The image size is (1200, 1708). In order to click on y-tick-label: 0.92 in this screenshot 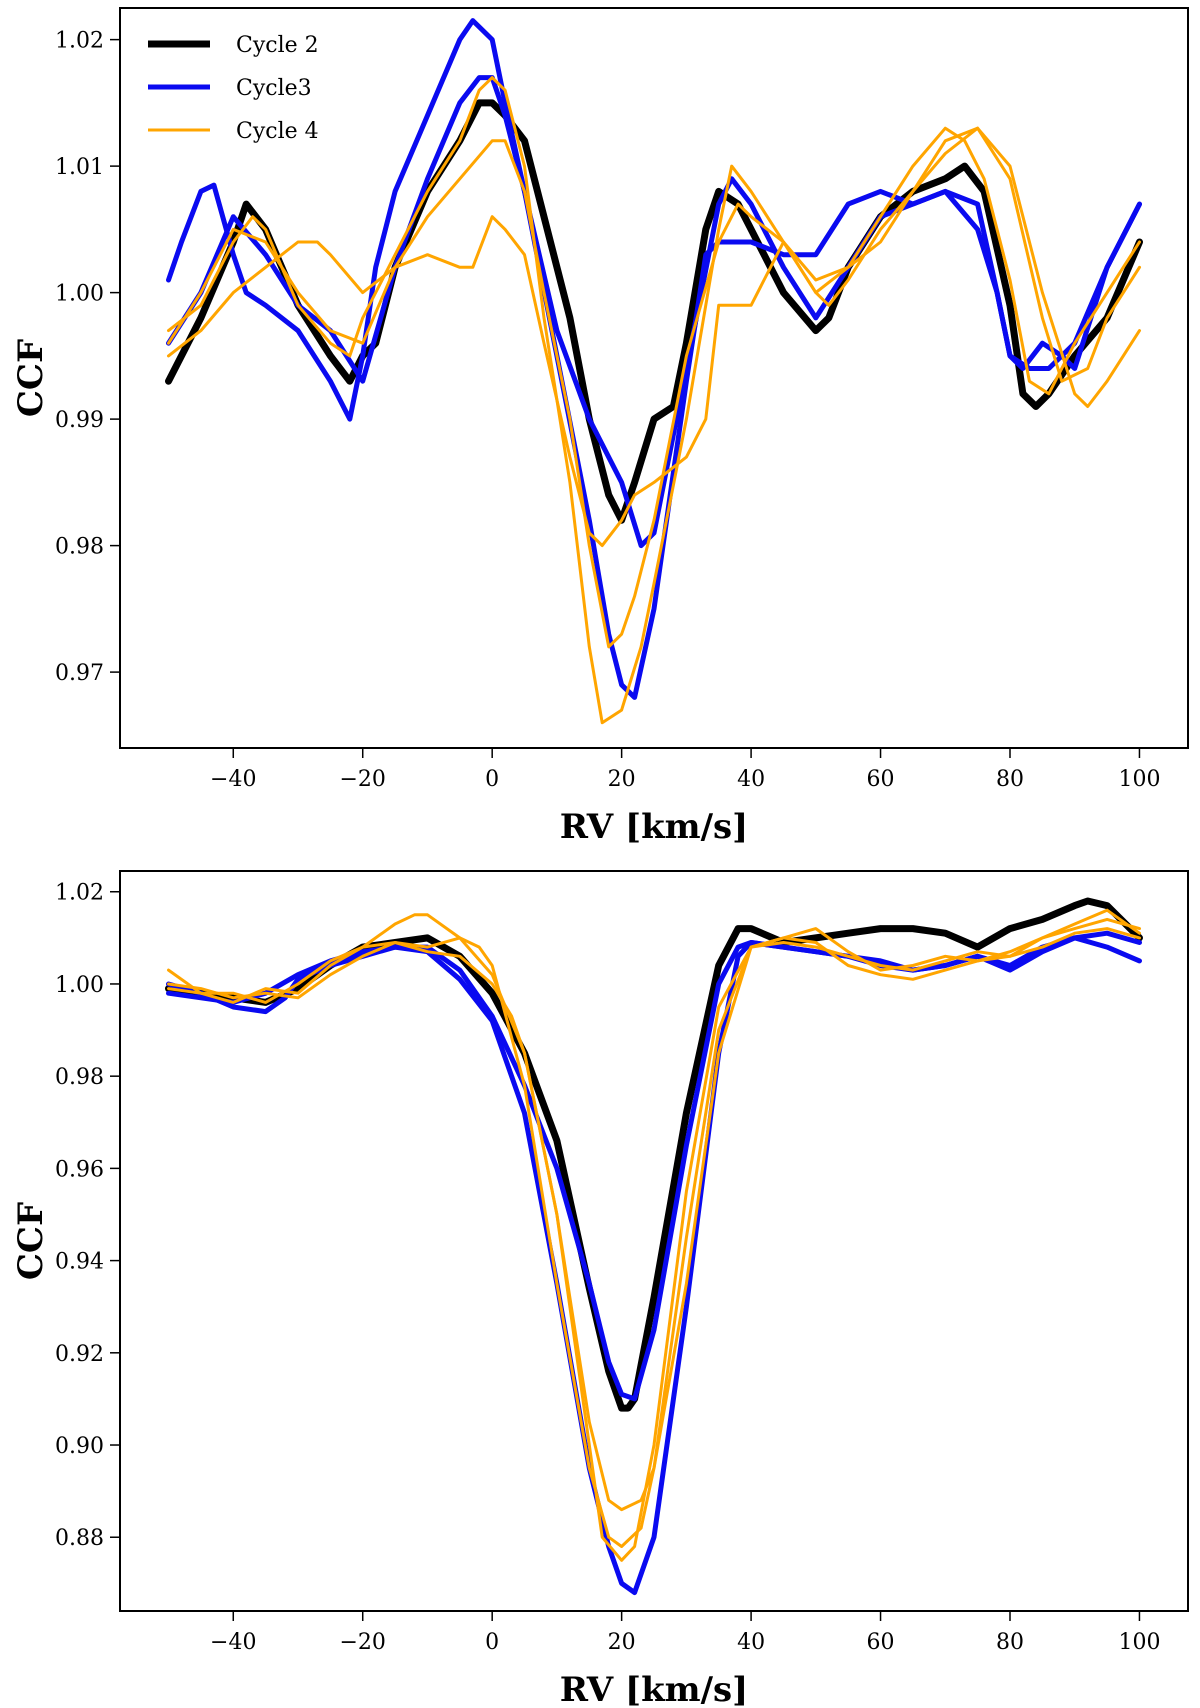, I will do `click(79, 1354)`.